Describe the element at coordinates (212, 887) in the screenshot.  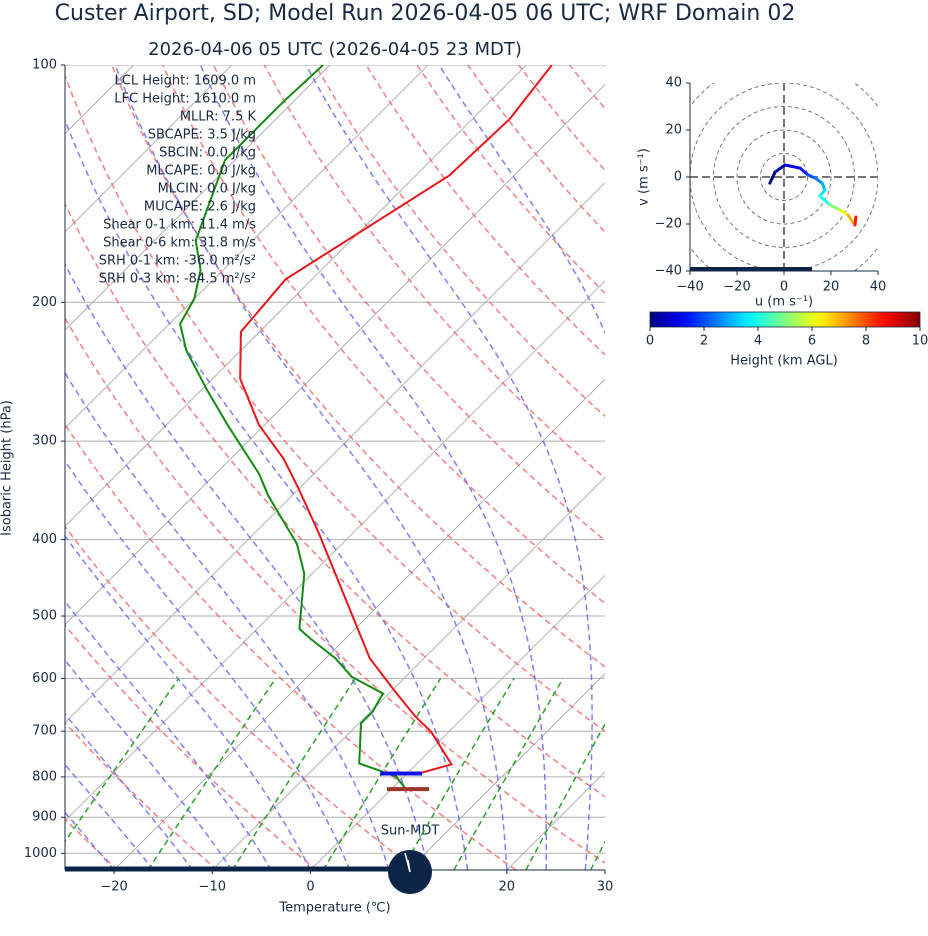
I see `x-tick-label: −10` at that location.